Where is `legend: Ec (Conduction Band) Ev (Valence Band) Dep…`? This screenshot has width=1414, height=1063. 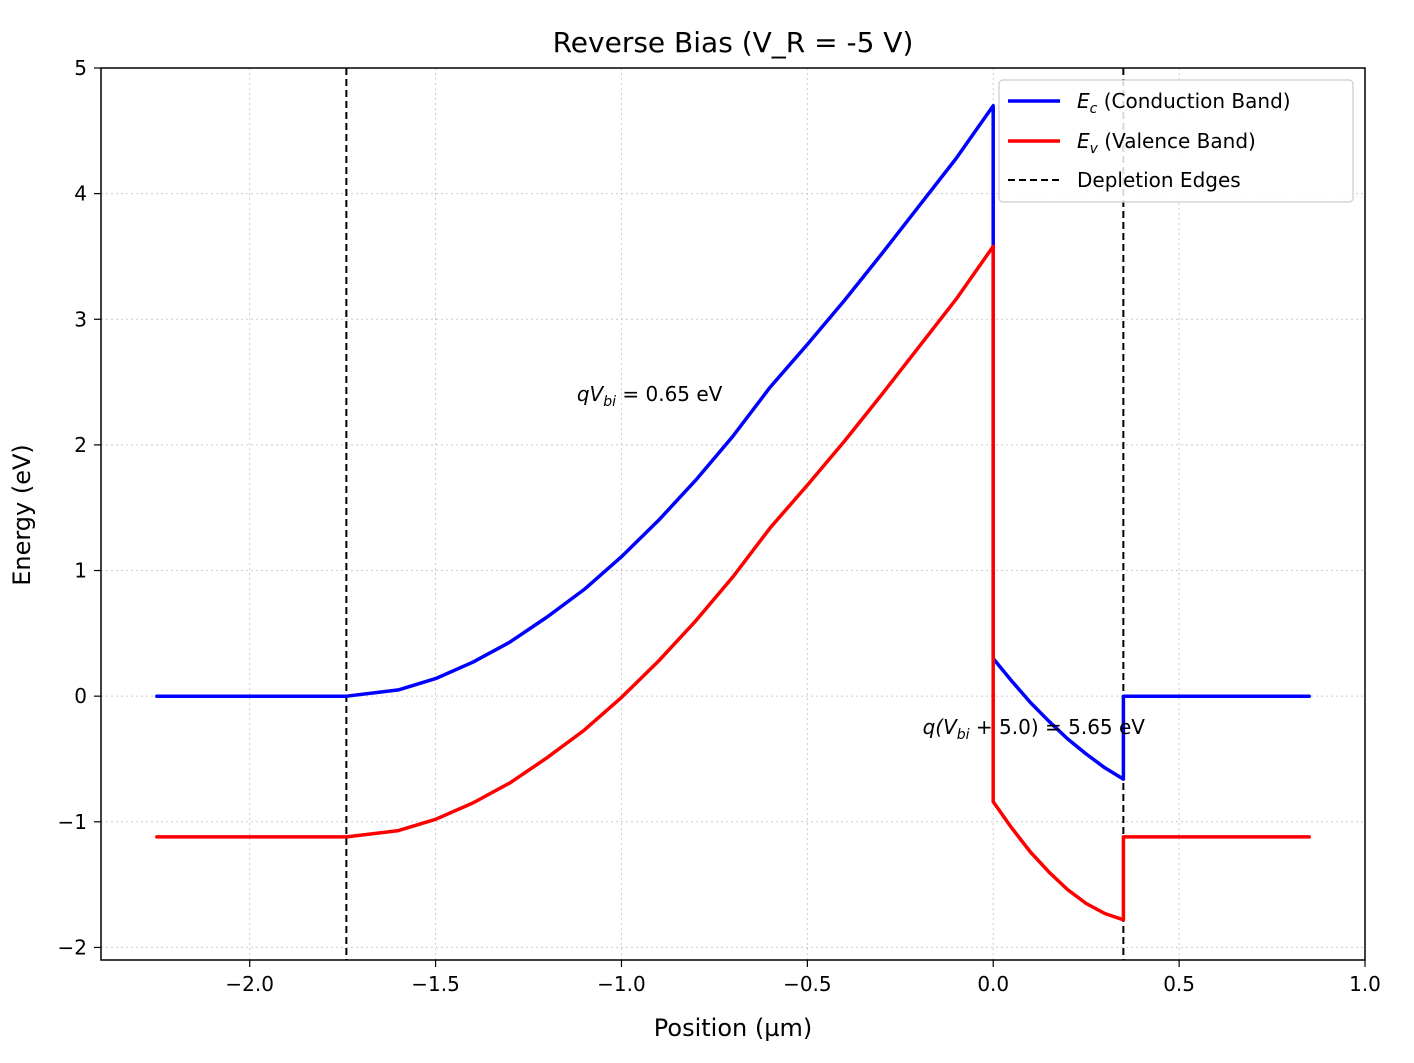
legend: Ec (Conduction Band) Ev (Valence Band) Dep… is located at coordinates (1176, 141).